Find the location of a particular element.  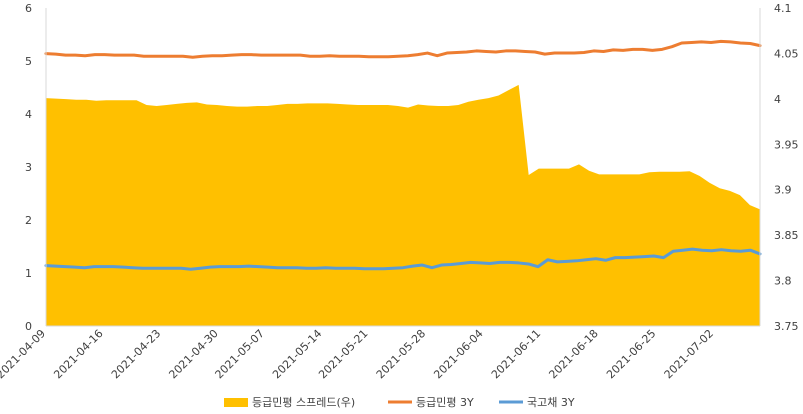

x-tick-label: 2021-04-09 is located at coordinates (24, 354).